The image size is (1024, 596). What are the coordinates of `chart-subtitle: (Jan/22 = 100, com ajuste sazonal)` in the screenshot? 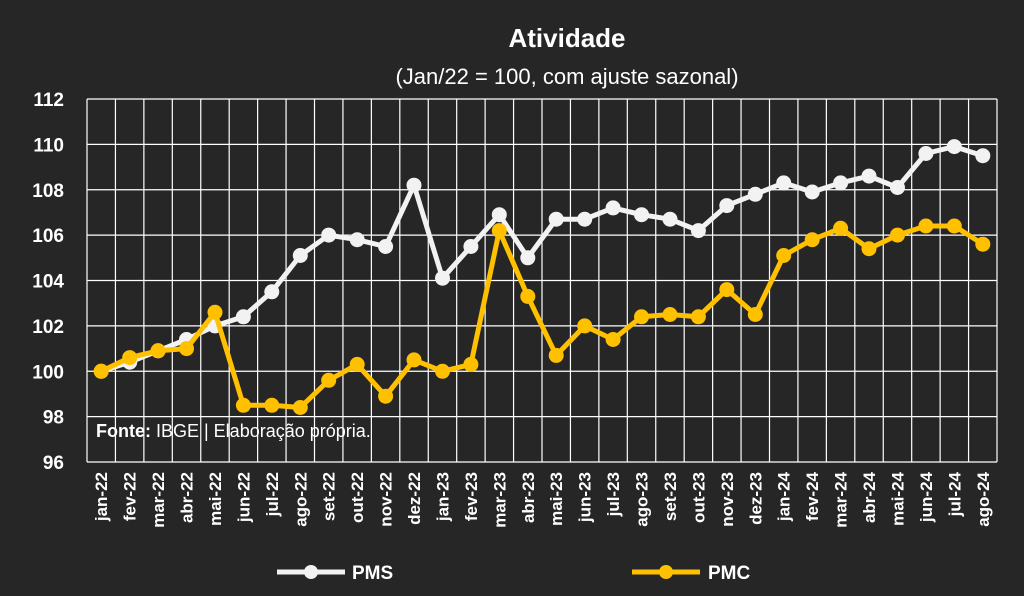 It's located at (566, 76).